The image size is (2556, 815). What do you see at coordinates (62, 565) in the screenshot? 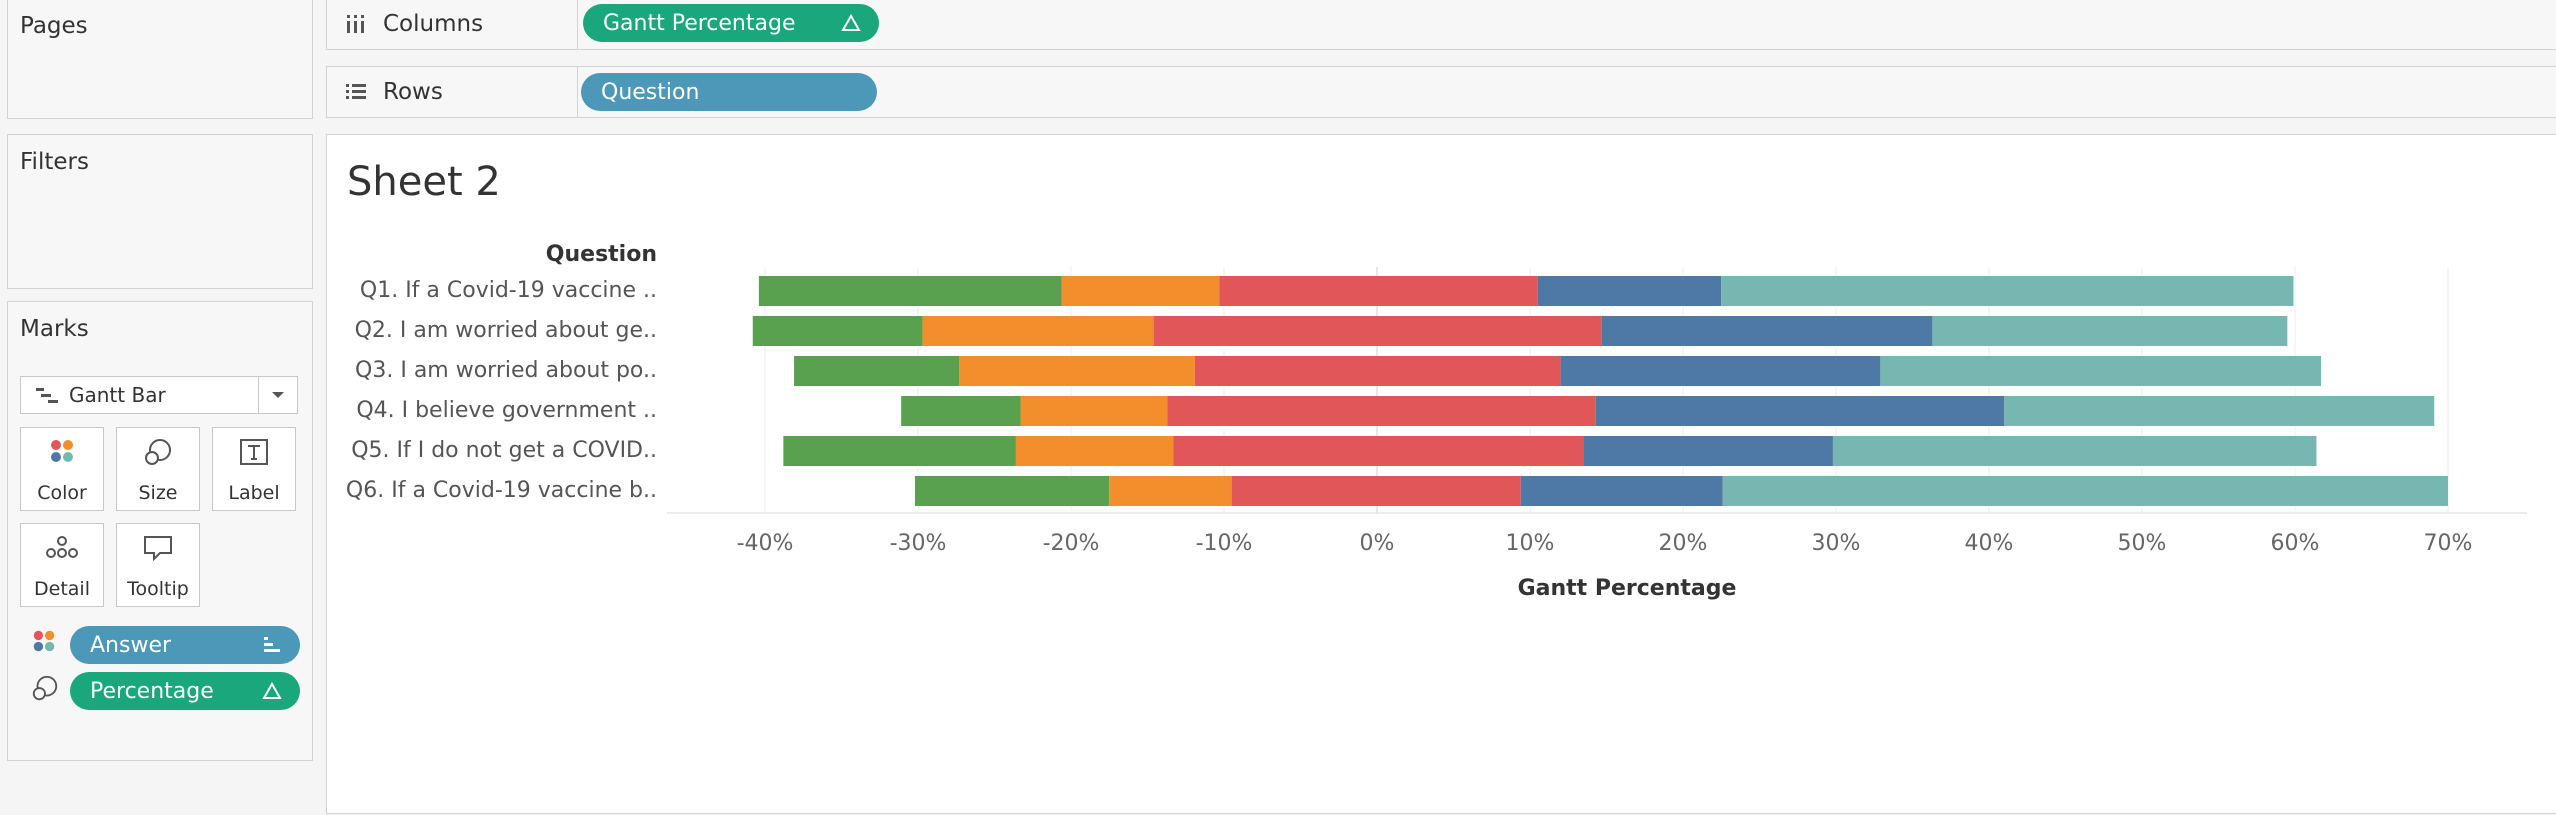
I see `detail-button: Detail` at bounding box center [62, 565].